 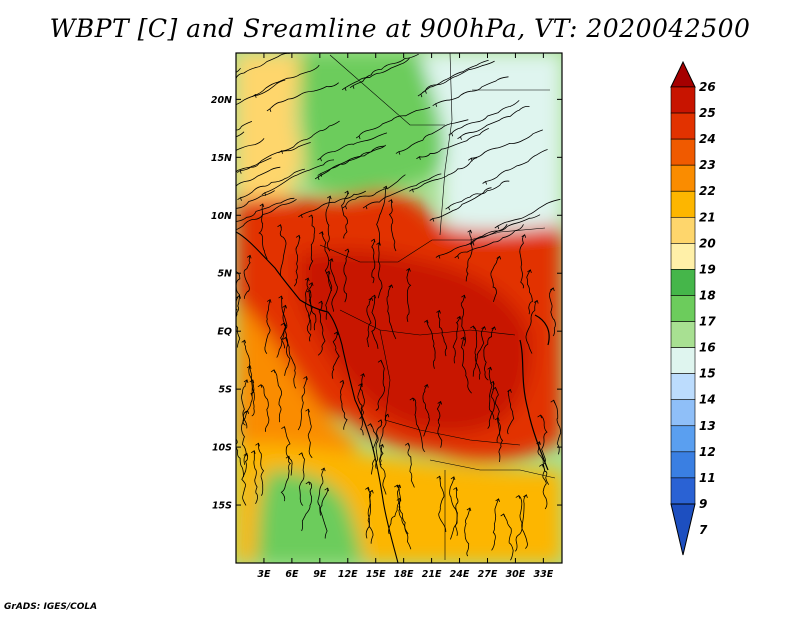 I want to click on colorbar-label: 19, so click(x=707, y=269).